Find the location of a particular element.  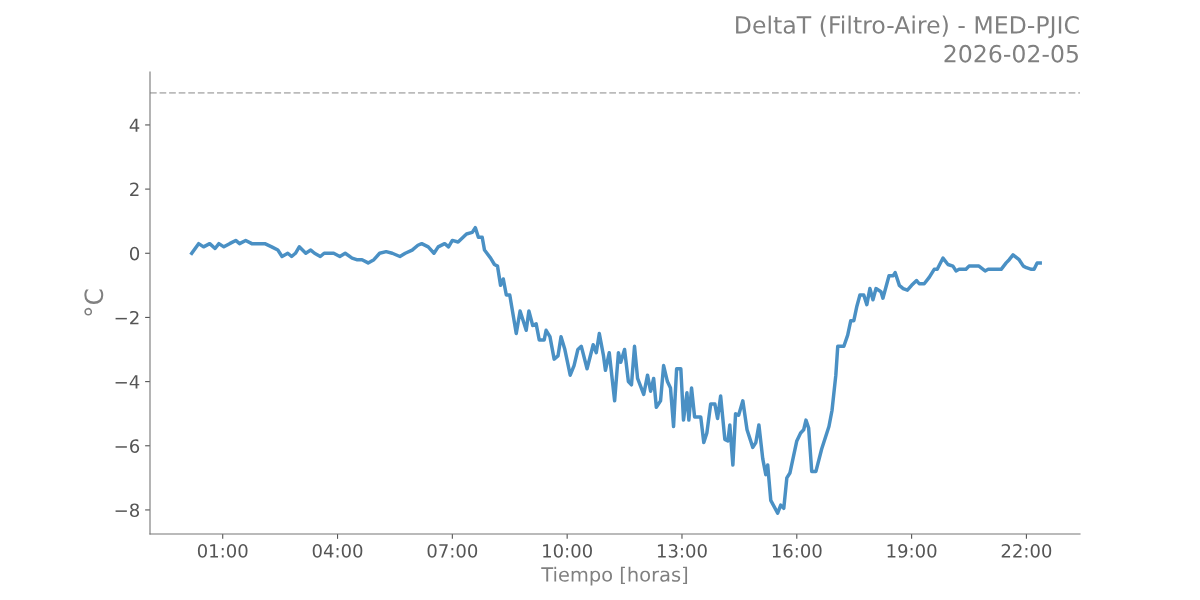

y-tick-label: 4 is located at coordinates (134, 125).